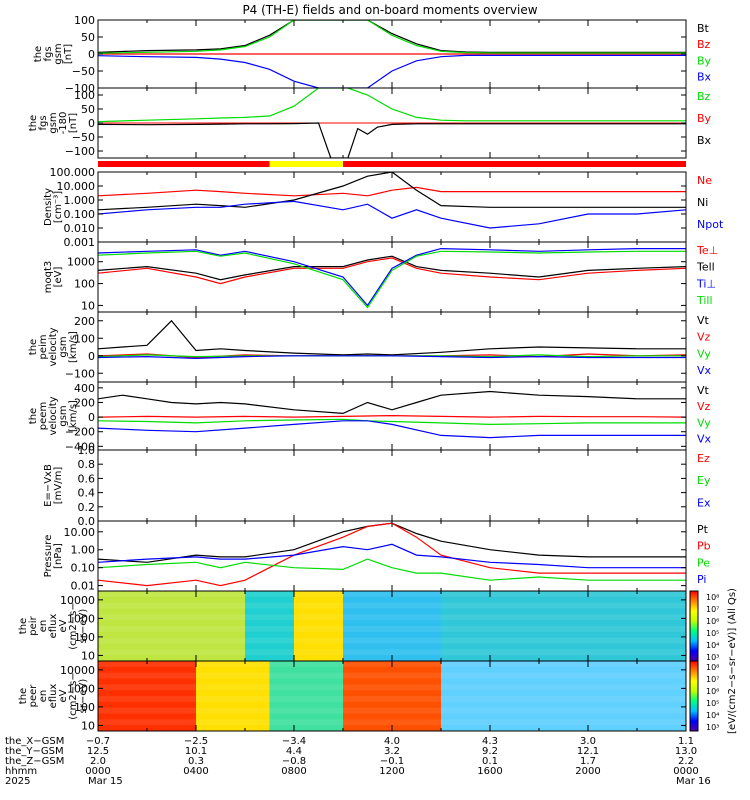 This screenshot has width=750, height=800. Describe the element at coordinates (392, 337) in the screenshot. I see `series-line-Vt` at that location.